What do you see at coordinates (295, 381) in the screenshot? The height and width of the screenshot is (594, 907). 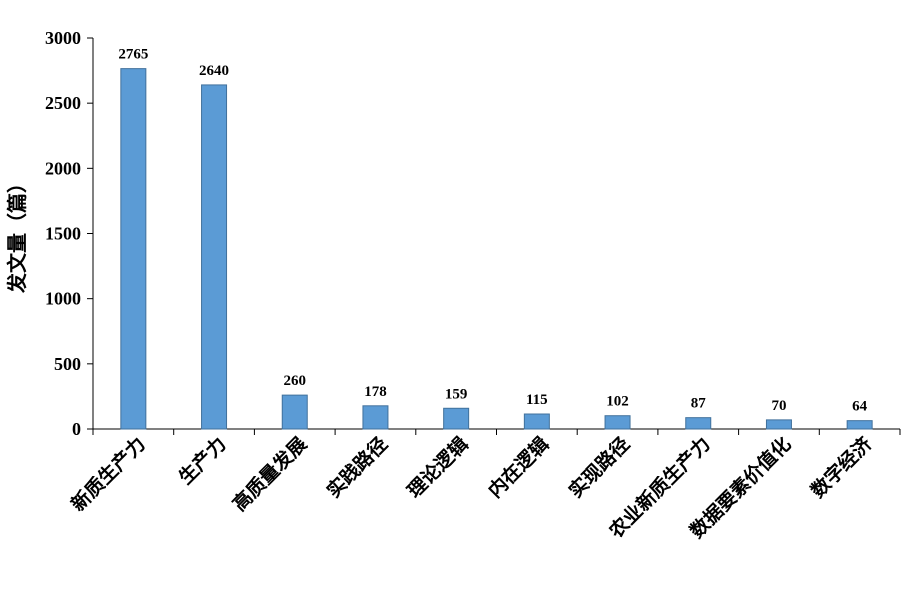 I see `data-label: 260` at bounding box center [295, 381].